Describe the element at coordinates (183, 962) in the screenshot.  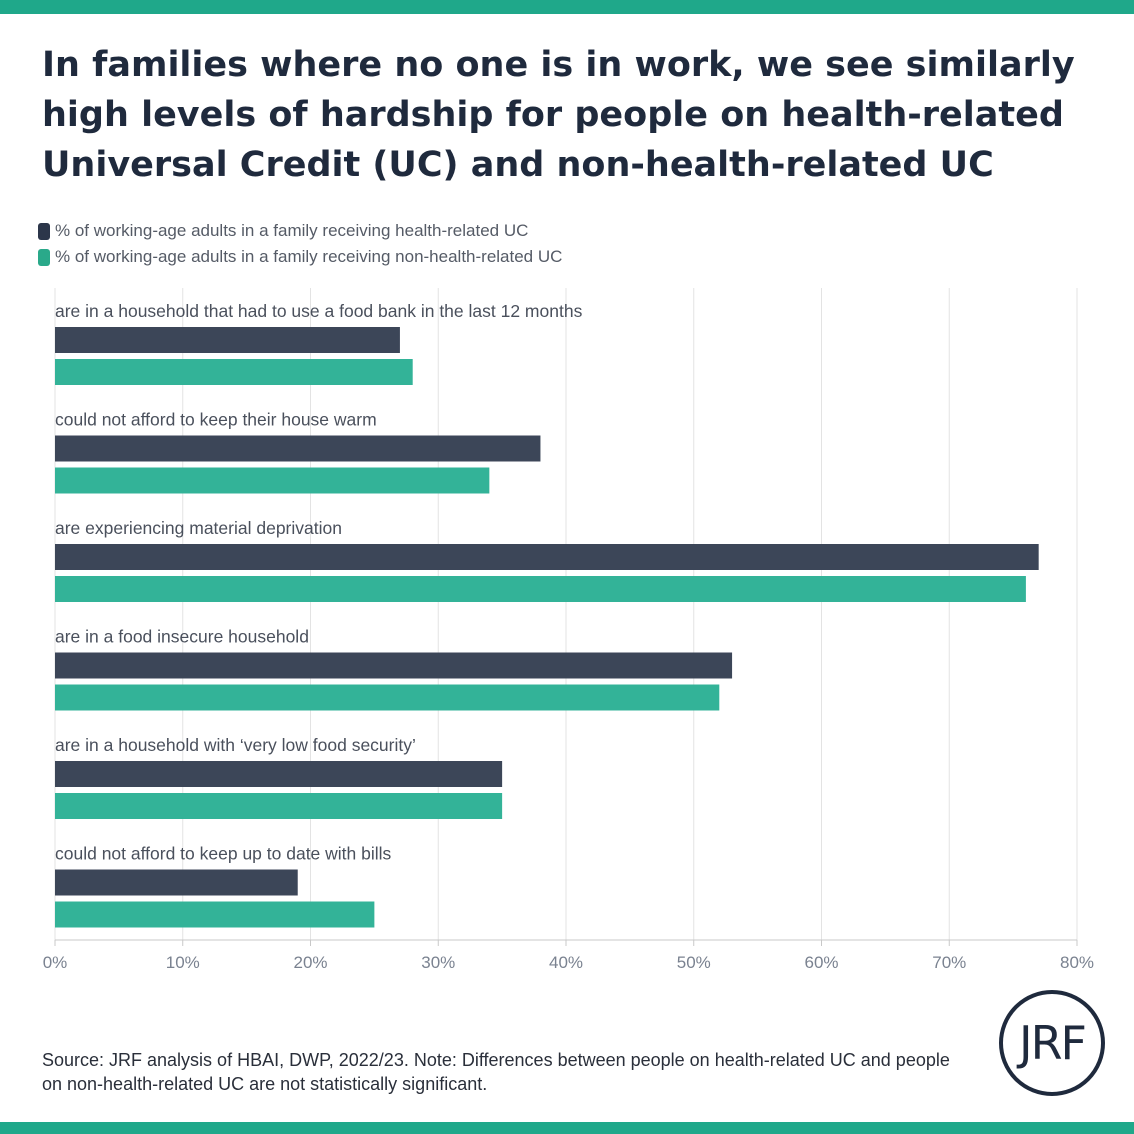
I see `x-tick-label: 10%` at that location.